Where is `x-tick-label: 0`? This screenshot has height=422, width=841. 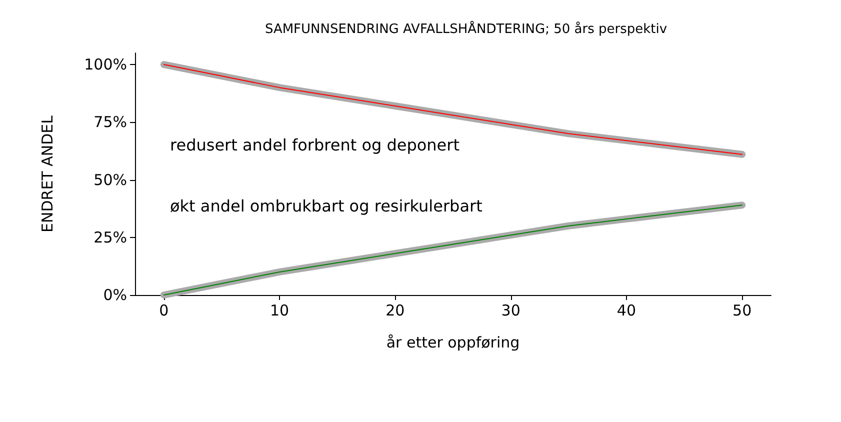 x-tick-label: 0 is located at coordinates (164, 311).